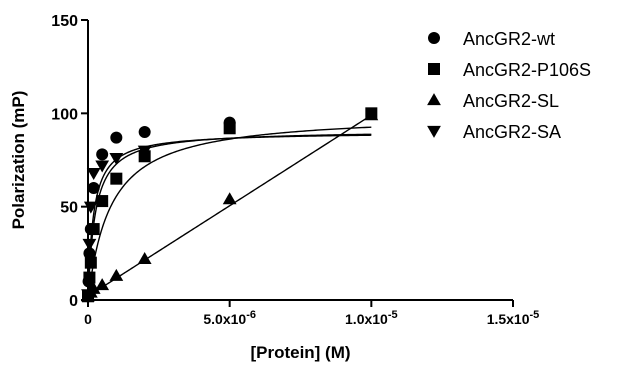 The image size is (630, 371). Describe the element at coordinates (73, 301) in the screenshot. I see `y-tick-label: 0` at that location.